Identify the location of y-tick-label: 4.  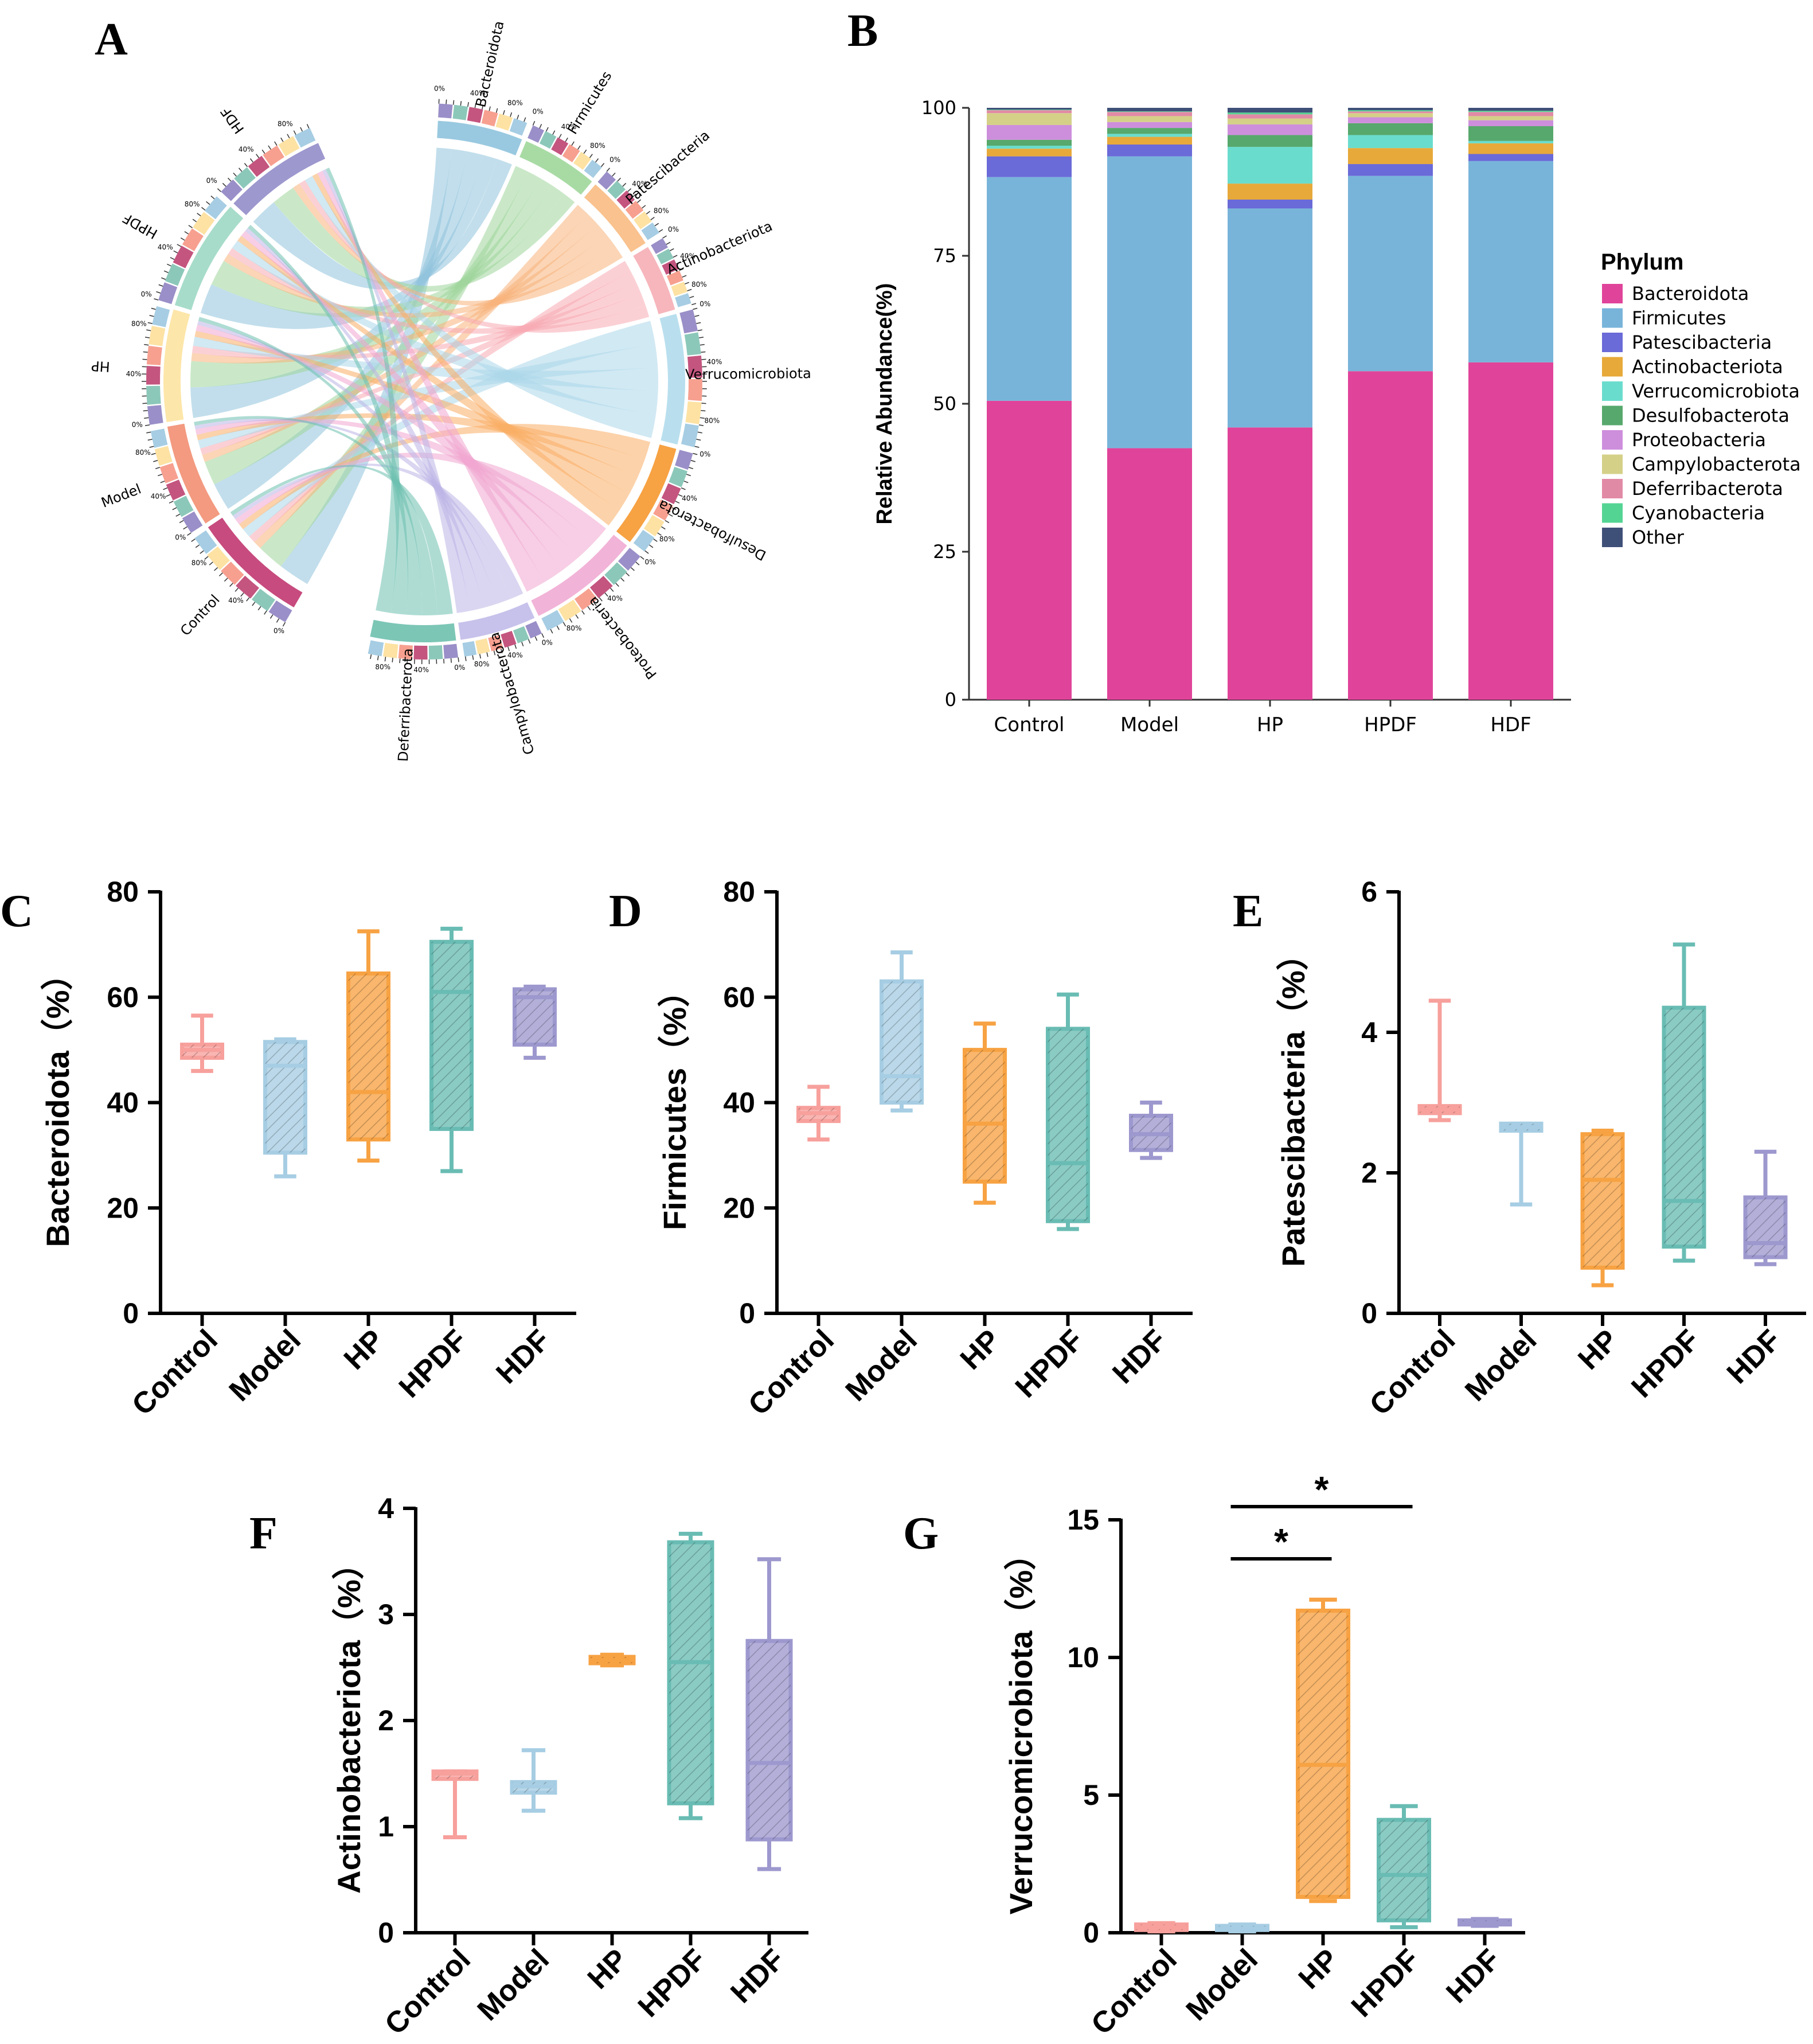
(386, 1508).